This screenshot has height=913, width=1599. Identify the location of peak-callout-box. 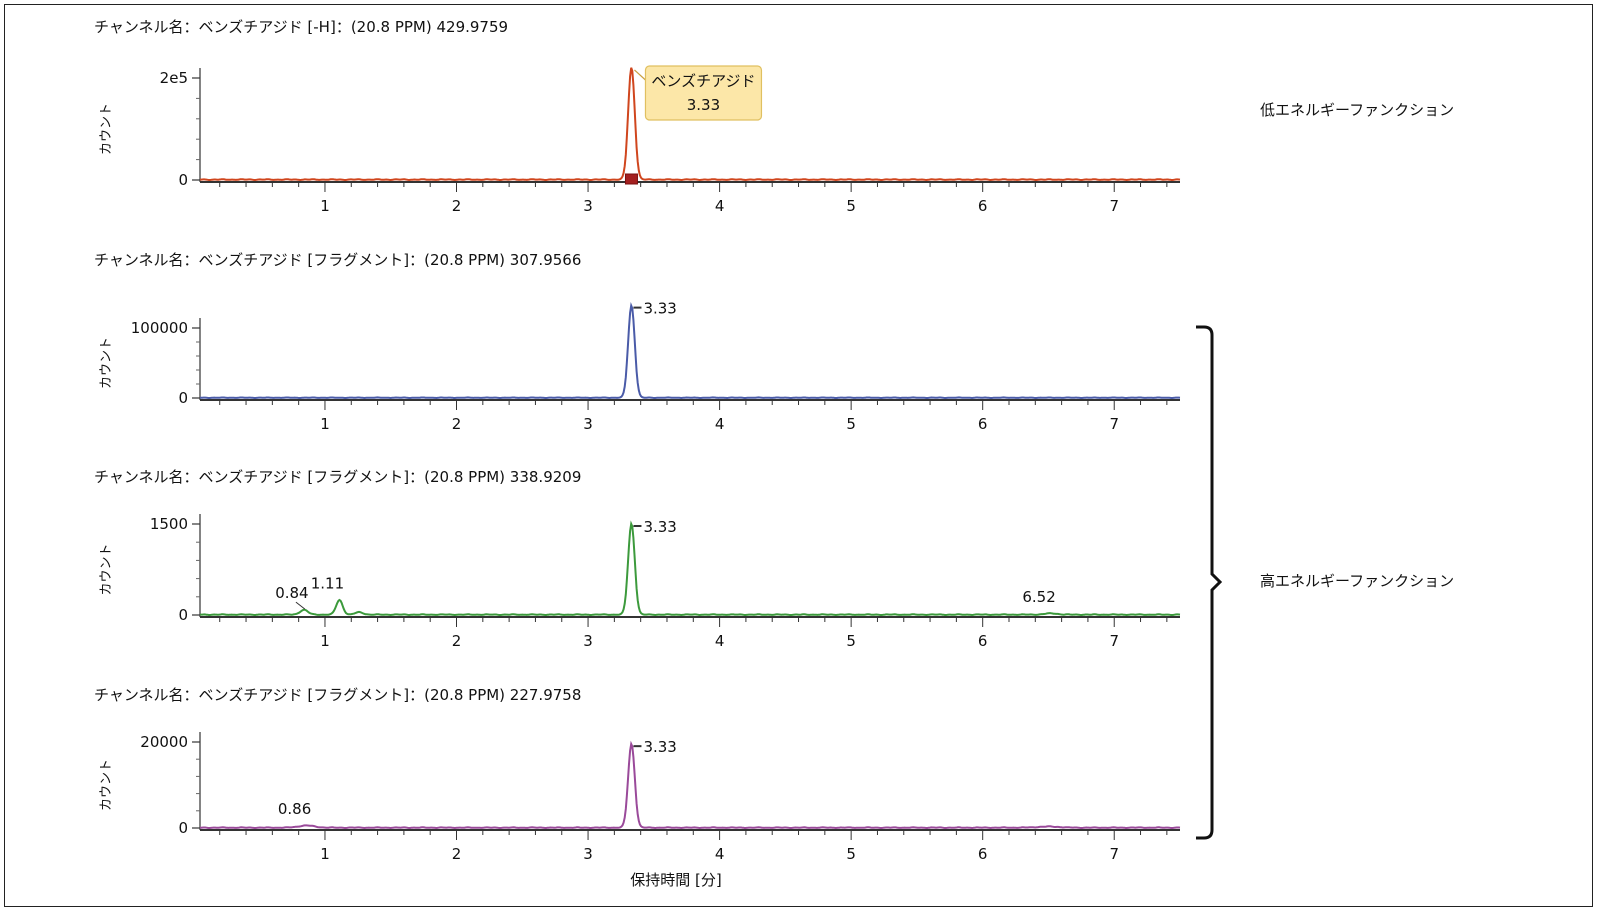
(703, 93).